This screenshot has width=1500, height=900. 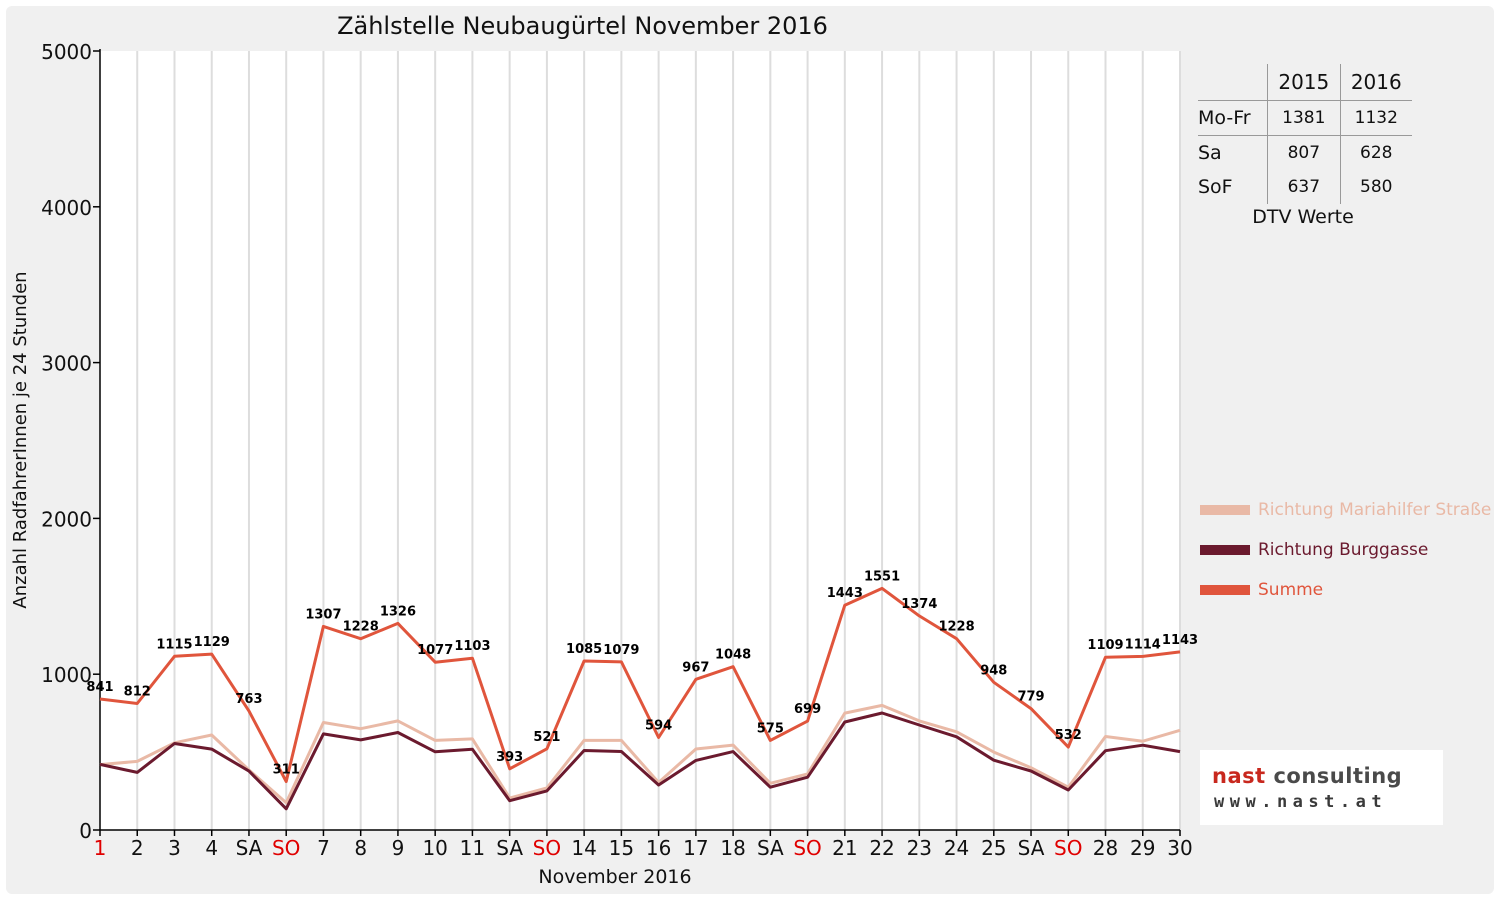 What do you see at coordinates (85, 831) in the screenshot?
I see `y-tick-label: 0` at bounding box center [85, 831].